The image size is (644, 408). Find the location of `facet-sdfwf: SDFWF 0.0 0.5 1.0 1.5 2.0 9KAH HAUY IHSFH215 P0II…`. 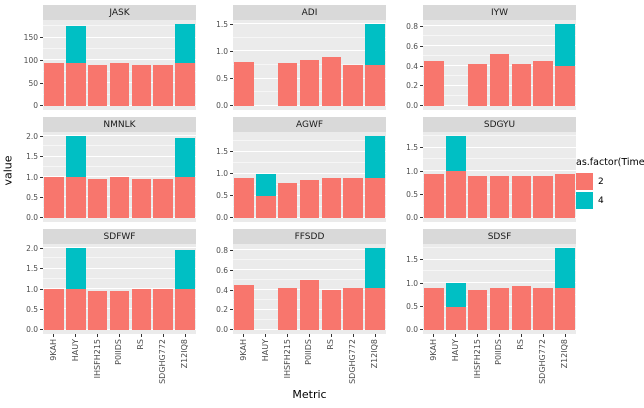

facet-sdfwf: SDFWF 0.0 0.5 1.0 1.5 2.0 9KAH HAUY IHSFH215 P0II… is located at coordinates (106, 307).